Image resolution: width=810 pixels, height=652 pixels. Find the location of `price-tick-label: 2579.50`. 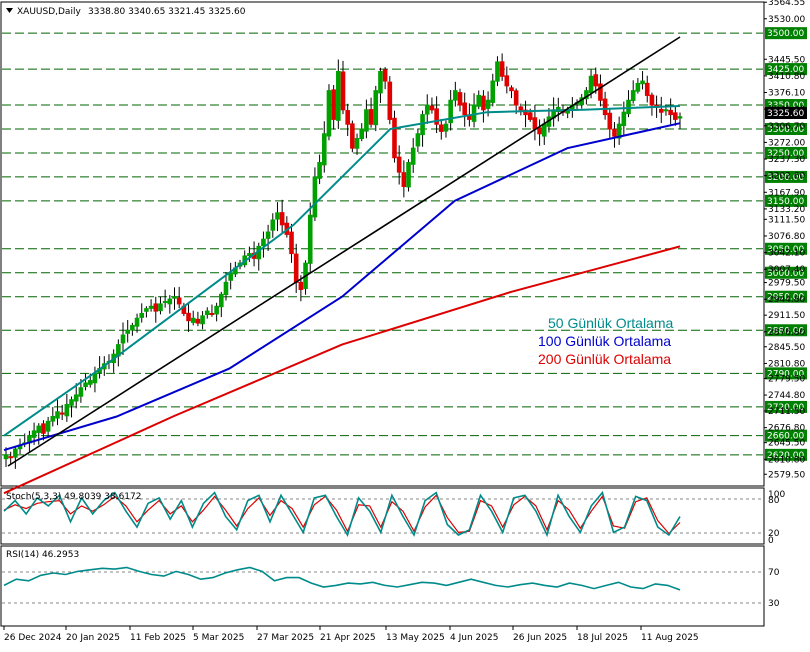

price-tick-label: 2579.50 is located at coordinates (786, 475).